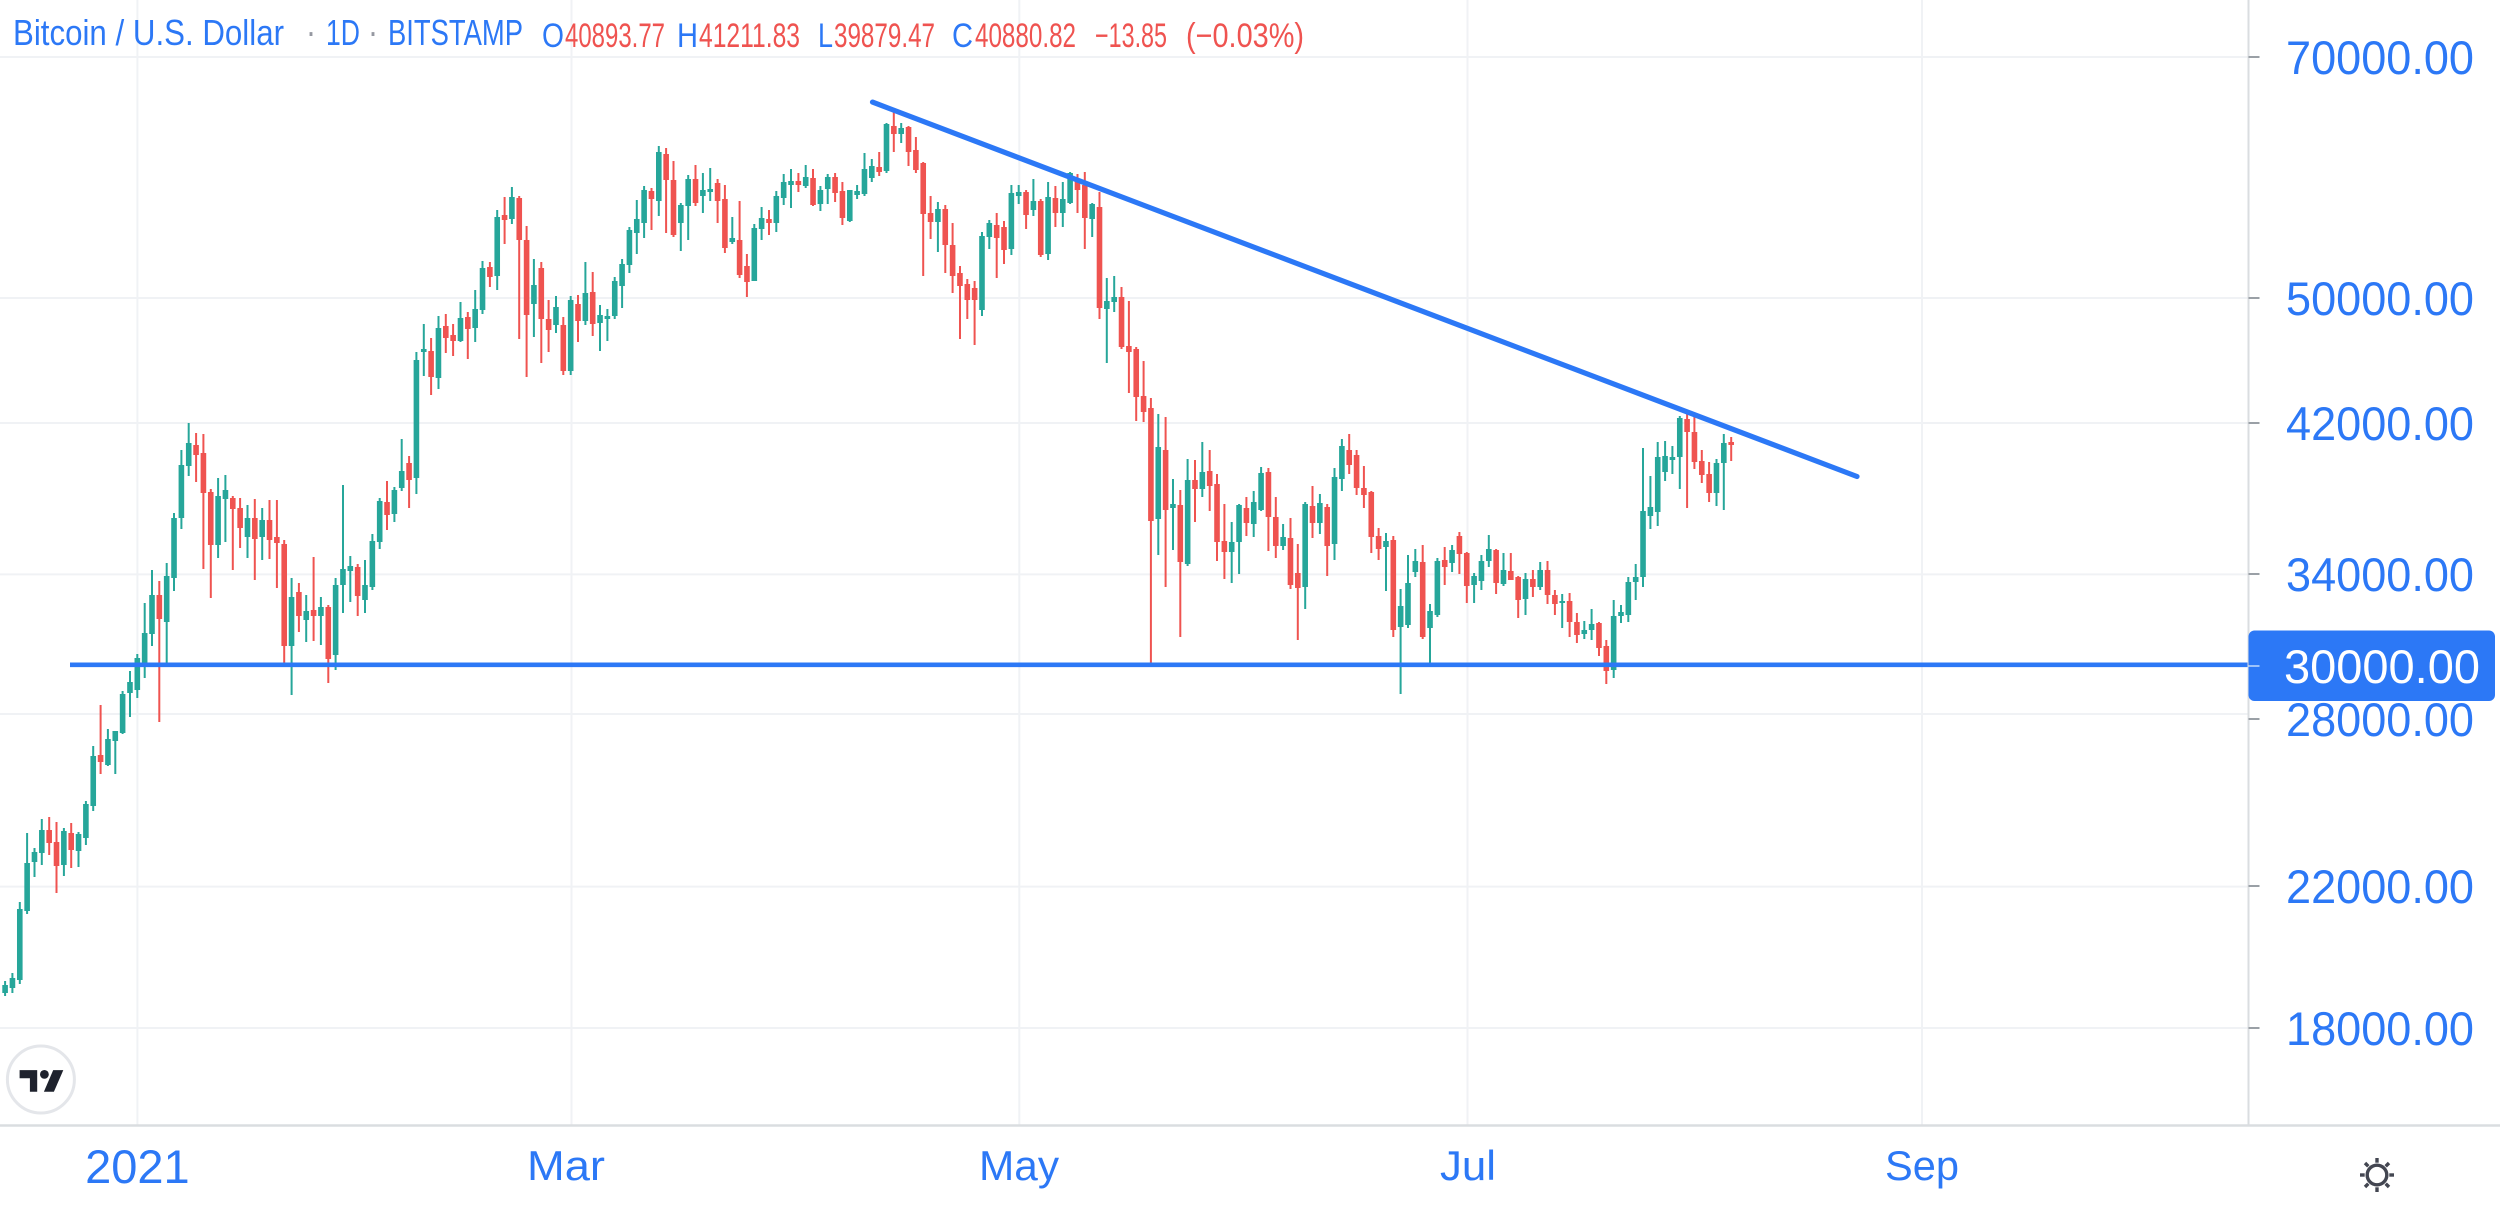 This screenshot has width=2500, height=1222. Describe the element at coordinates (2380, 886) in the screenshot. I see `svg-text: 22000.00` at that location.